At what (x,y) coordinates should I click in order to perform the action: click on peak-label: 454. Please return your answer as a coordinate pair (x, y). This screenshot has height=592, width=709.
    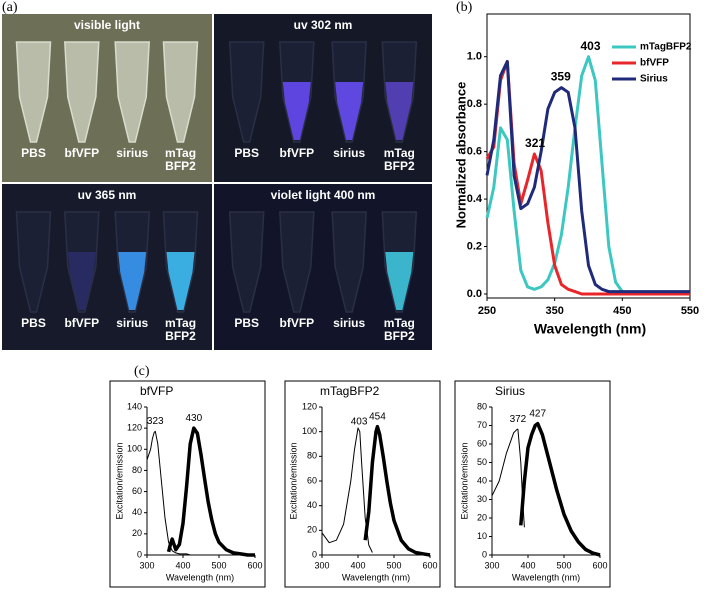
    Looking at the image, I should click on (377, 416).